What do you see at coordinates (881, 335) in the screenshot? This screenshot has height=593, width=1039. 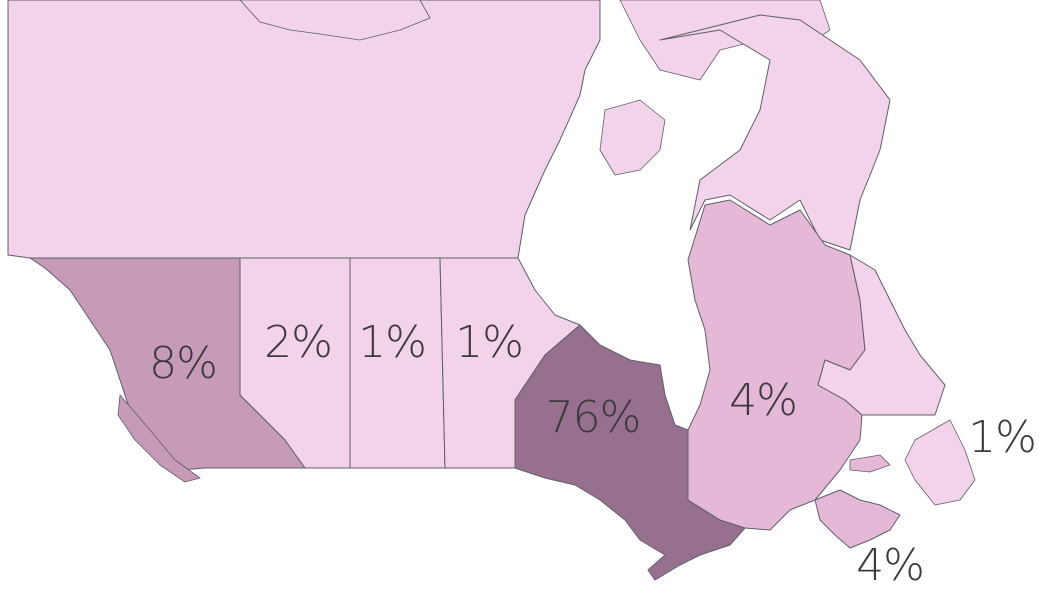 I see `region-nl` at bounding box center [881, 335].